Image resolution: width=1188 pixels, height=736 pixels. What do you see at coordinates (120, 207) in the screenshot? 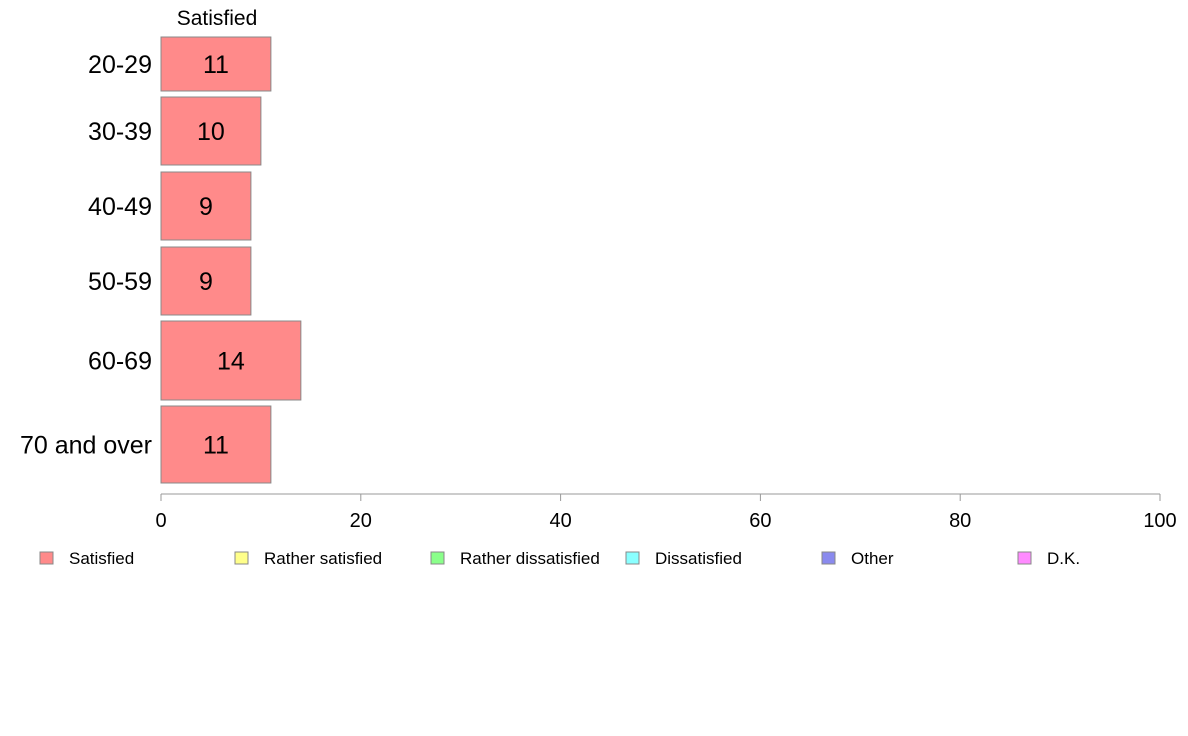
I see `category-label: 40-49` at bounding box center [120, 207].